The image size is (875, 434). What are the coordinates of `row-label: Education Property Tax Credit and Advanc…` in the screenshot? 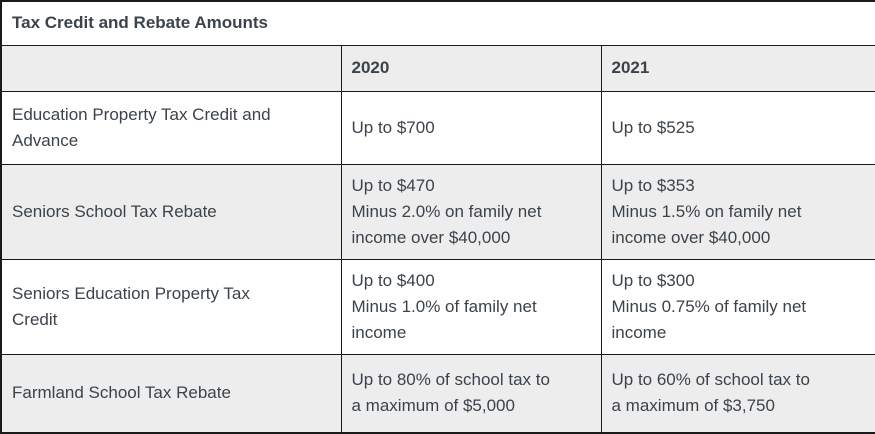 It's located at (171, 127).